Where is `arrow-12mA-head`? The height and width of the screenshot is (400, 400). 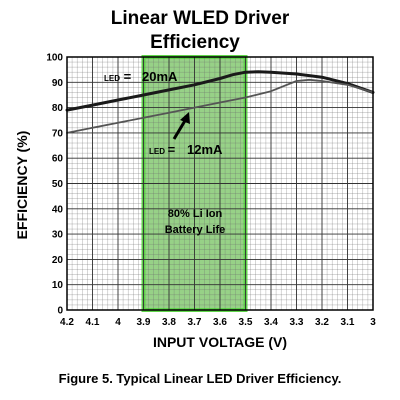
arrow-12mA-head is located at coordinates (185, 118).